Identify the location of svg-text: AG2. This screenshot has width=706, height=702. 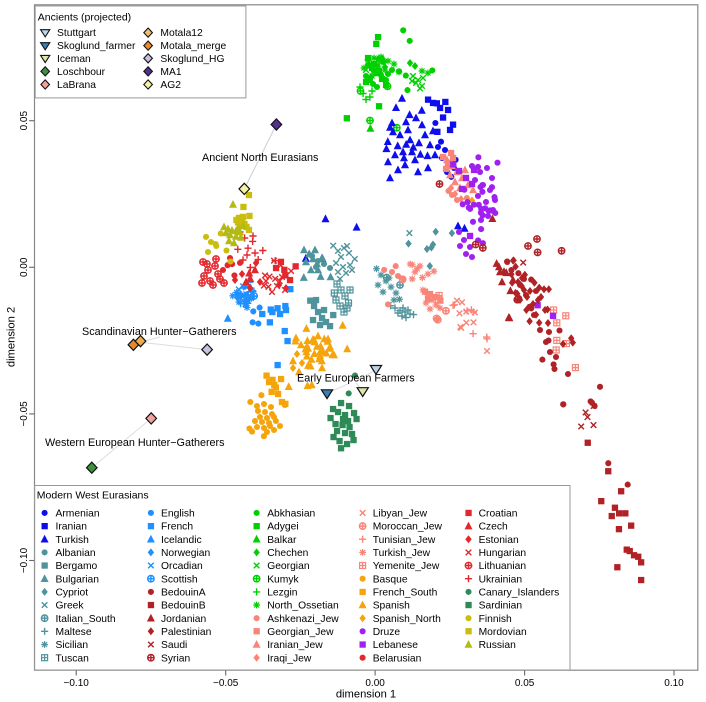
(170, 85).